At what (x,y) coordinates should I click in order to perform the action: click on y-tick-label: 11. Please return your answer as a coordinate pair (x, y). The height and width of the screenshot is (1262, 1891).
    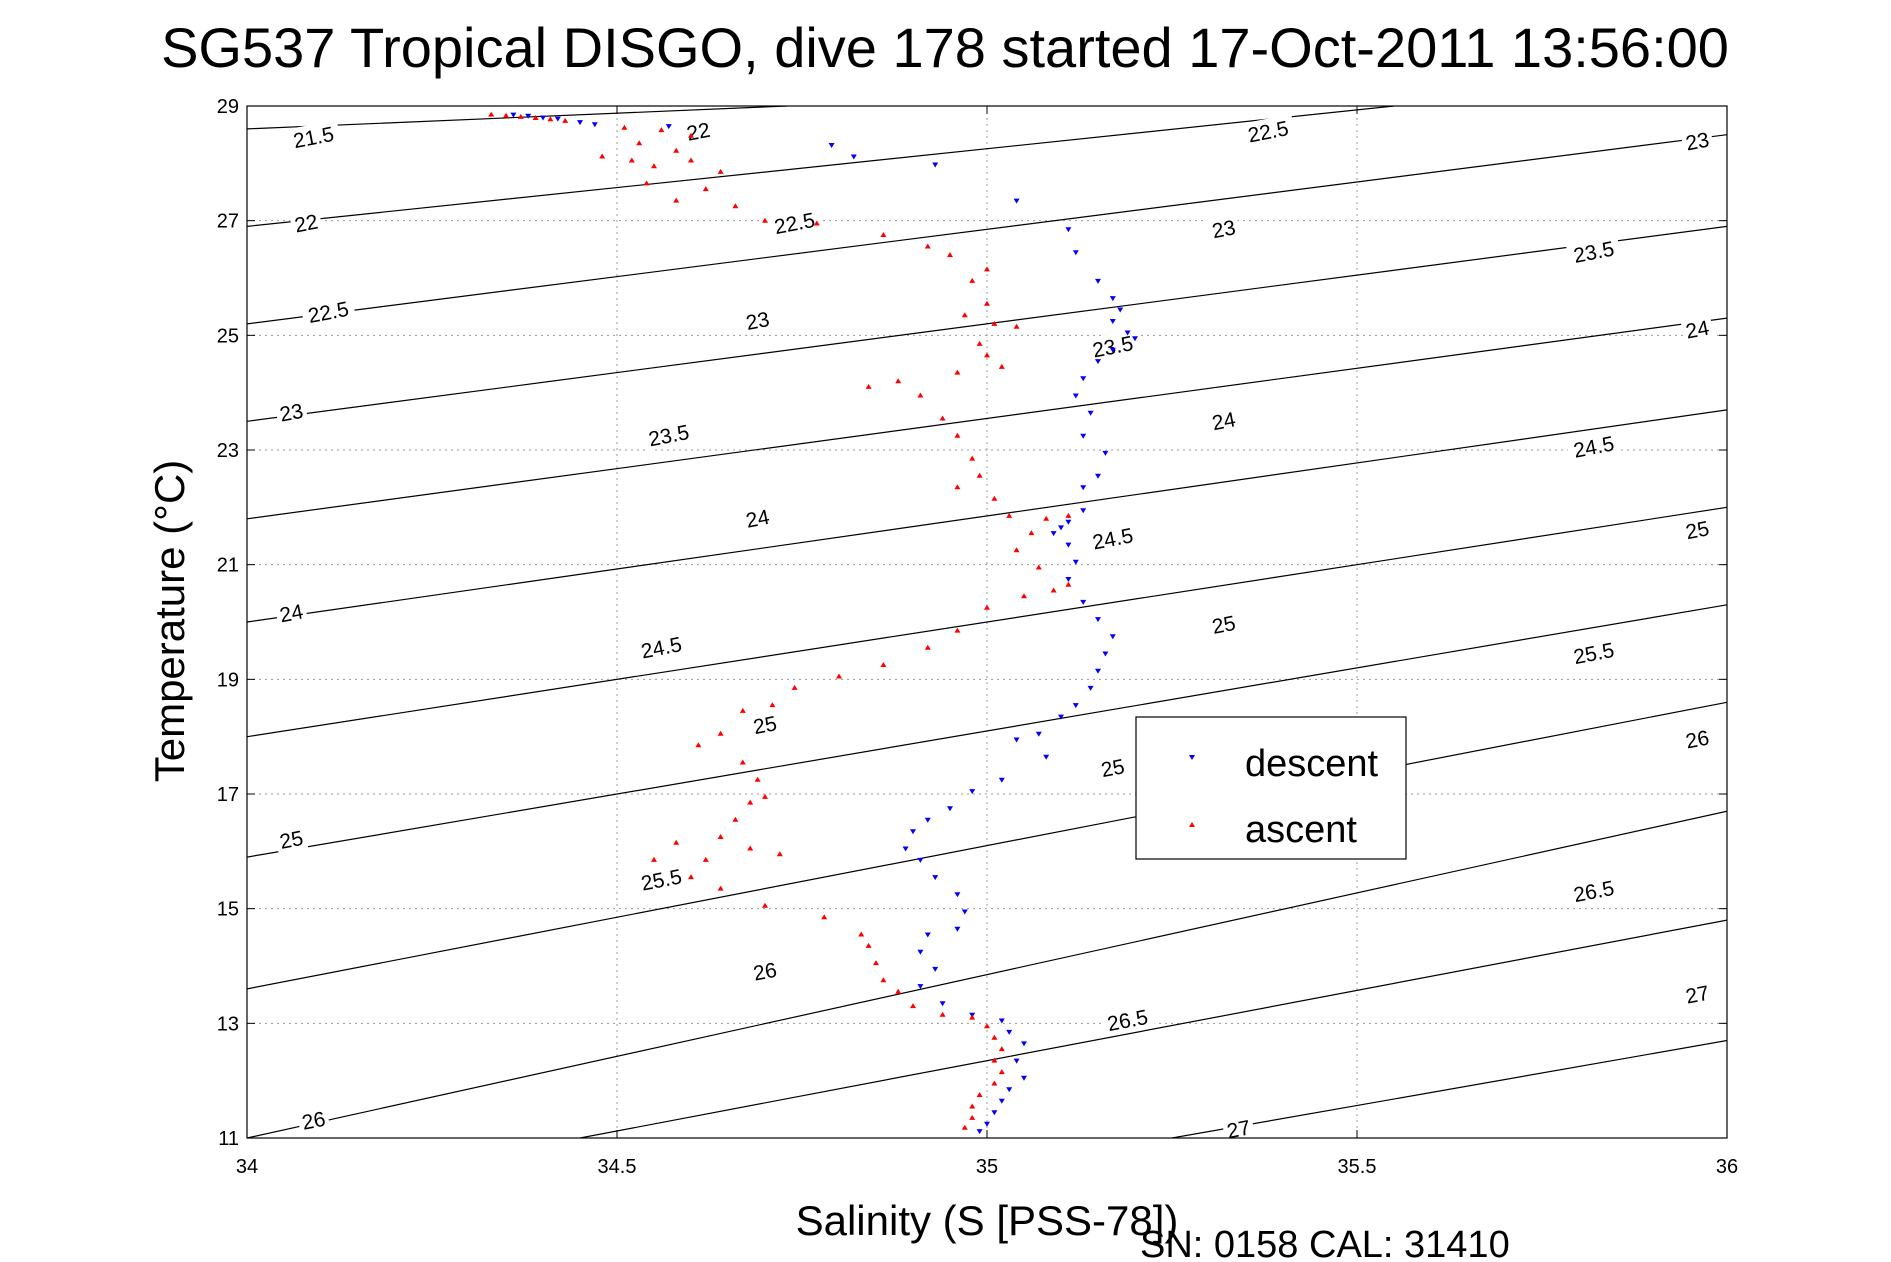
    Looking at the image, I should click on (228, 1139).